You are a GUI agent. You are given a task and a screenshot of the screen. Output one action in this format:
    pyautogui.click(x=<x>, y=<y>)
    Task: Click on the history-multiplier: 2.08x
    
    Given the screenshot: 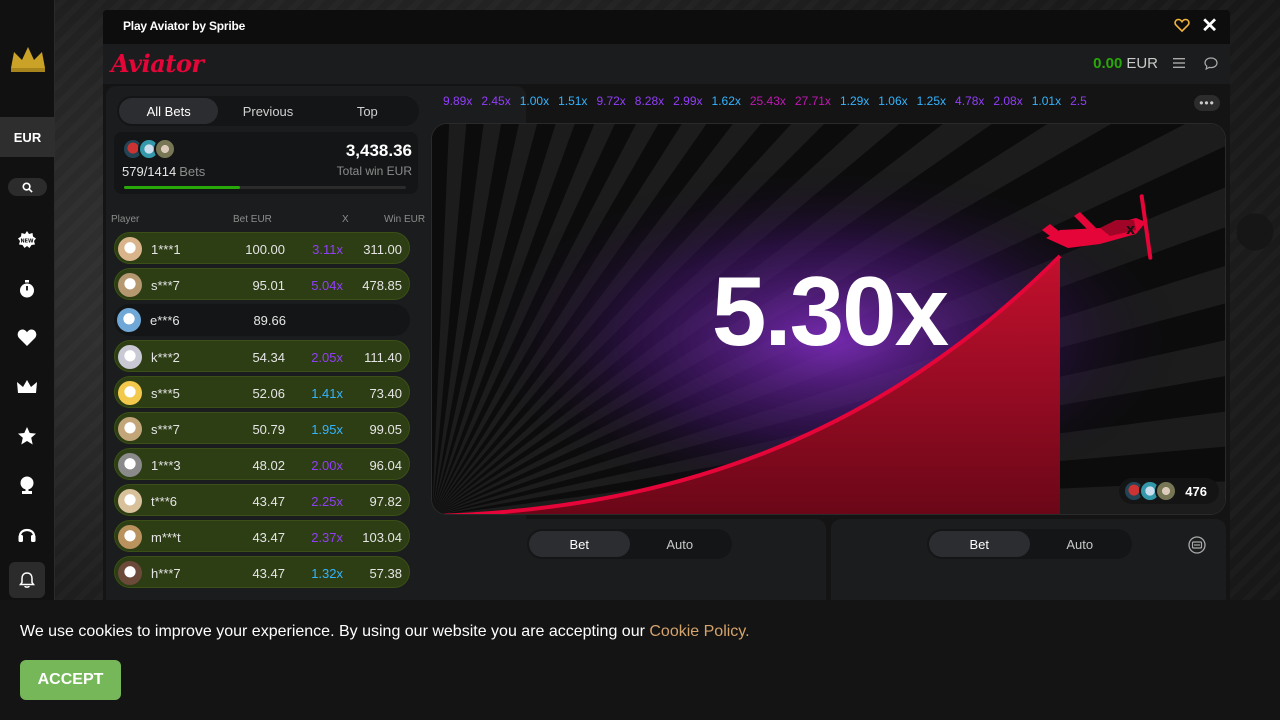 What is the action you would take?
    pyautogui.click(x=1008, y=101)
    